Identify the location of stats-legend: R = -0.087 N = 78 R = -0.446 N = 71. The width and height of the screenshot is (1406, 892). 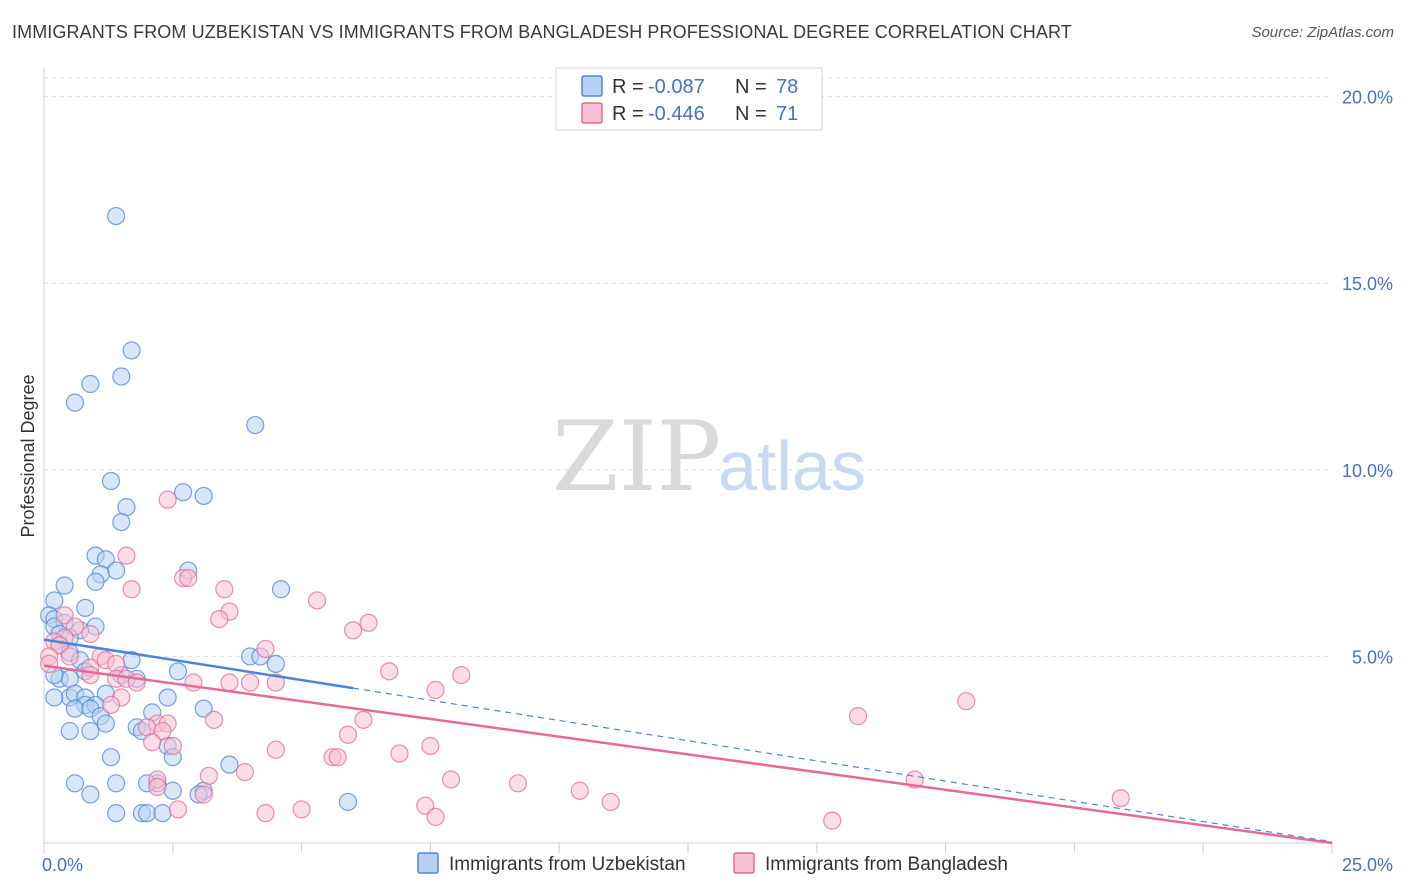
(689, 99).